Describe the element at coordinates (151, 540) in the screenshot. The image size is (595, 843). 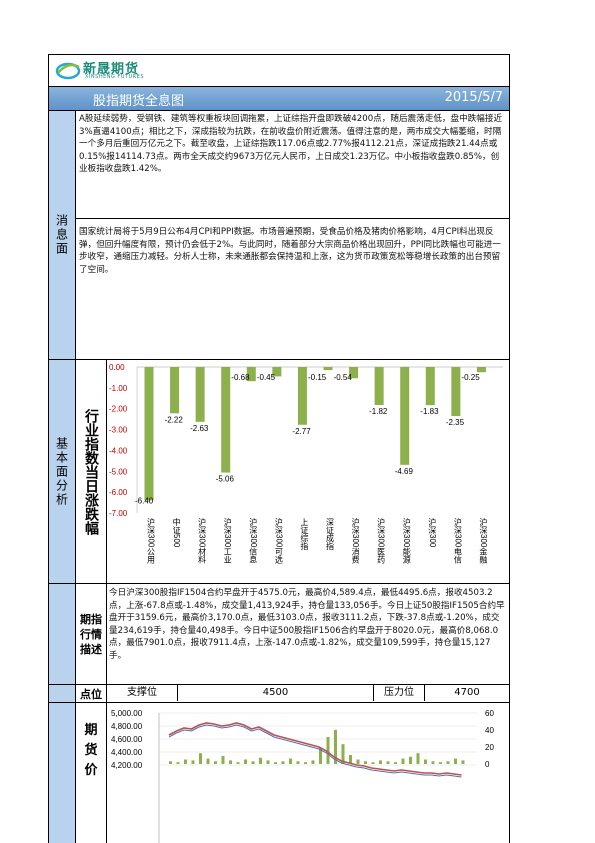
I see `category-label: 沪深300公用` at that location.